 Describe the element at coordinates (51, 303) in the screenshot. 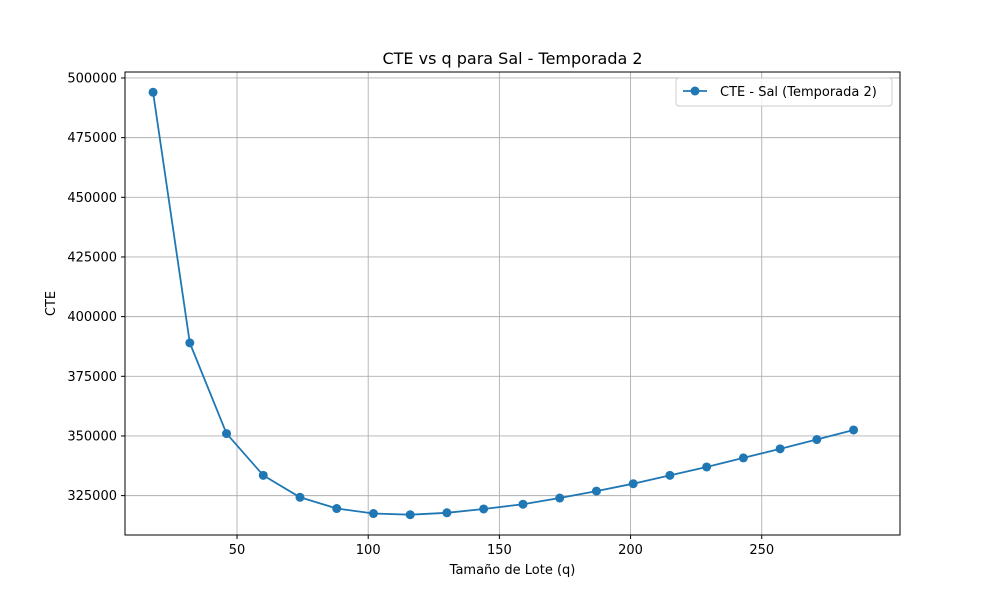

I see `y-axis-label: CTE` at that location.